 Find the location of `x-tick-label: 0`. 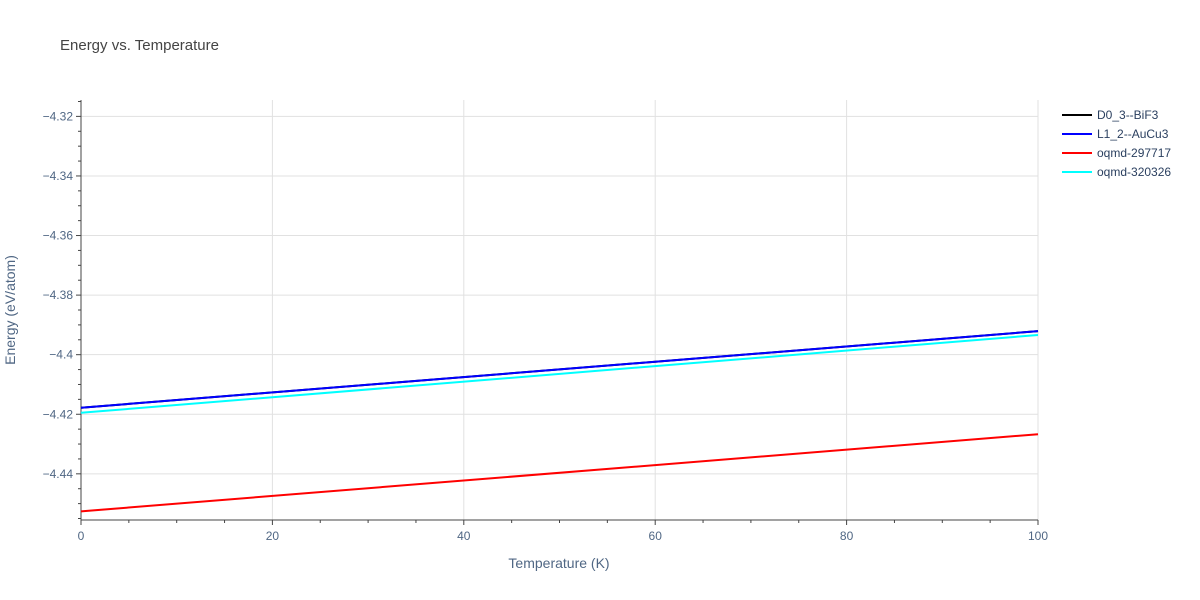

x-tick-label: 0 is located at coordinates (81, 536).